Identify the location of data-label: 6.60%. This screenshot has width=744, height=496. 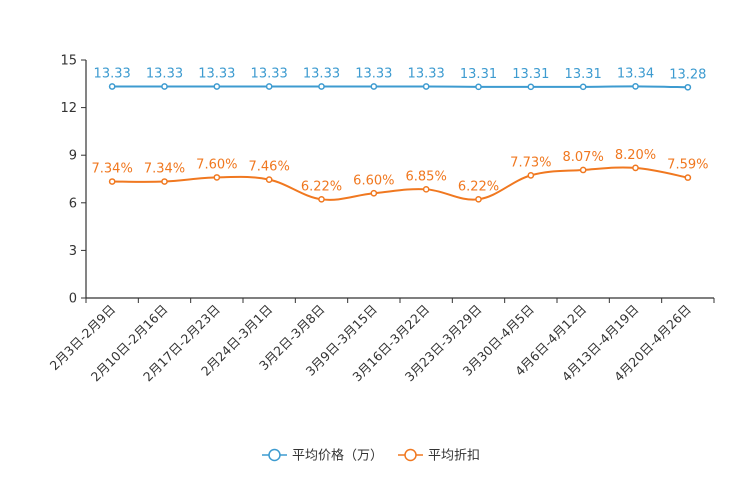
(373, 180).